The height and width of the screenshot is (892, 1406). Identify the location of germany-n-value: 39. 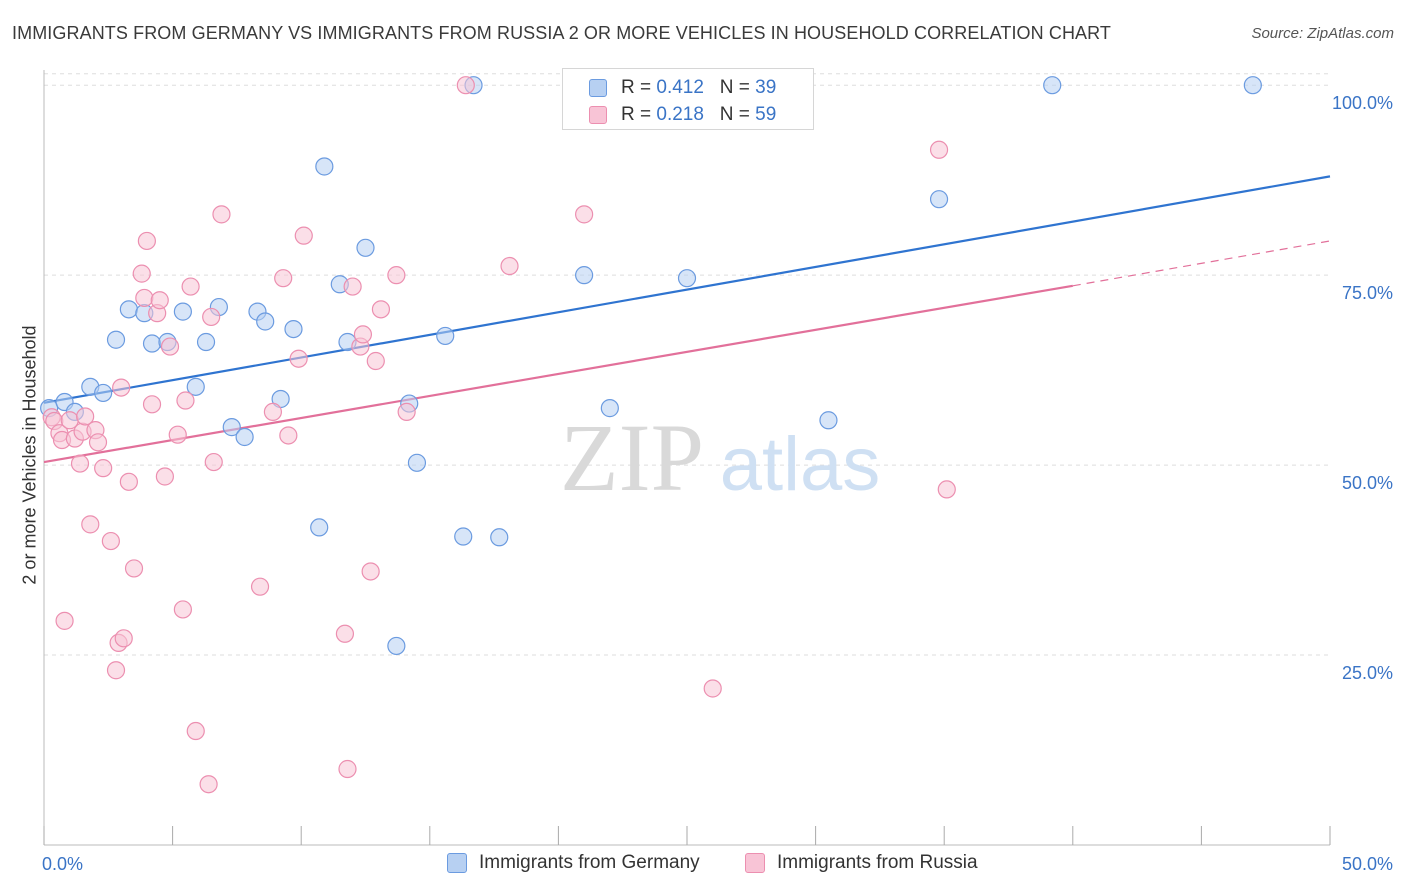
(766, 87).